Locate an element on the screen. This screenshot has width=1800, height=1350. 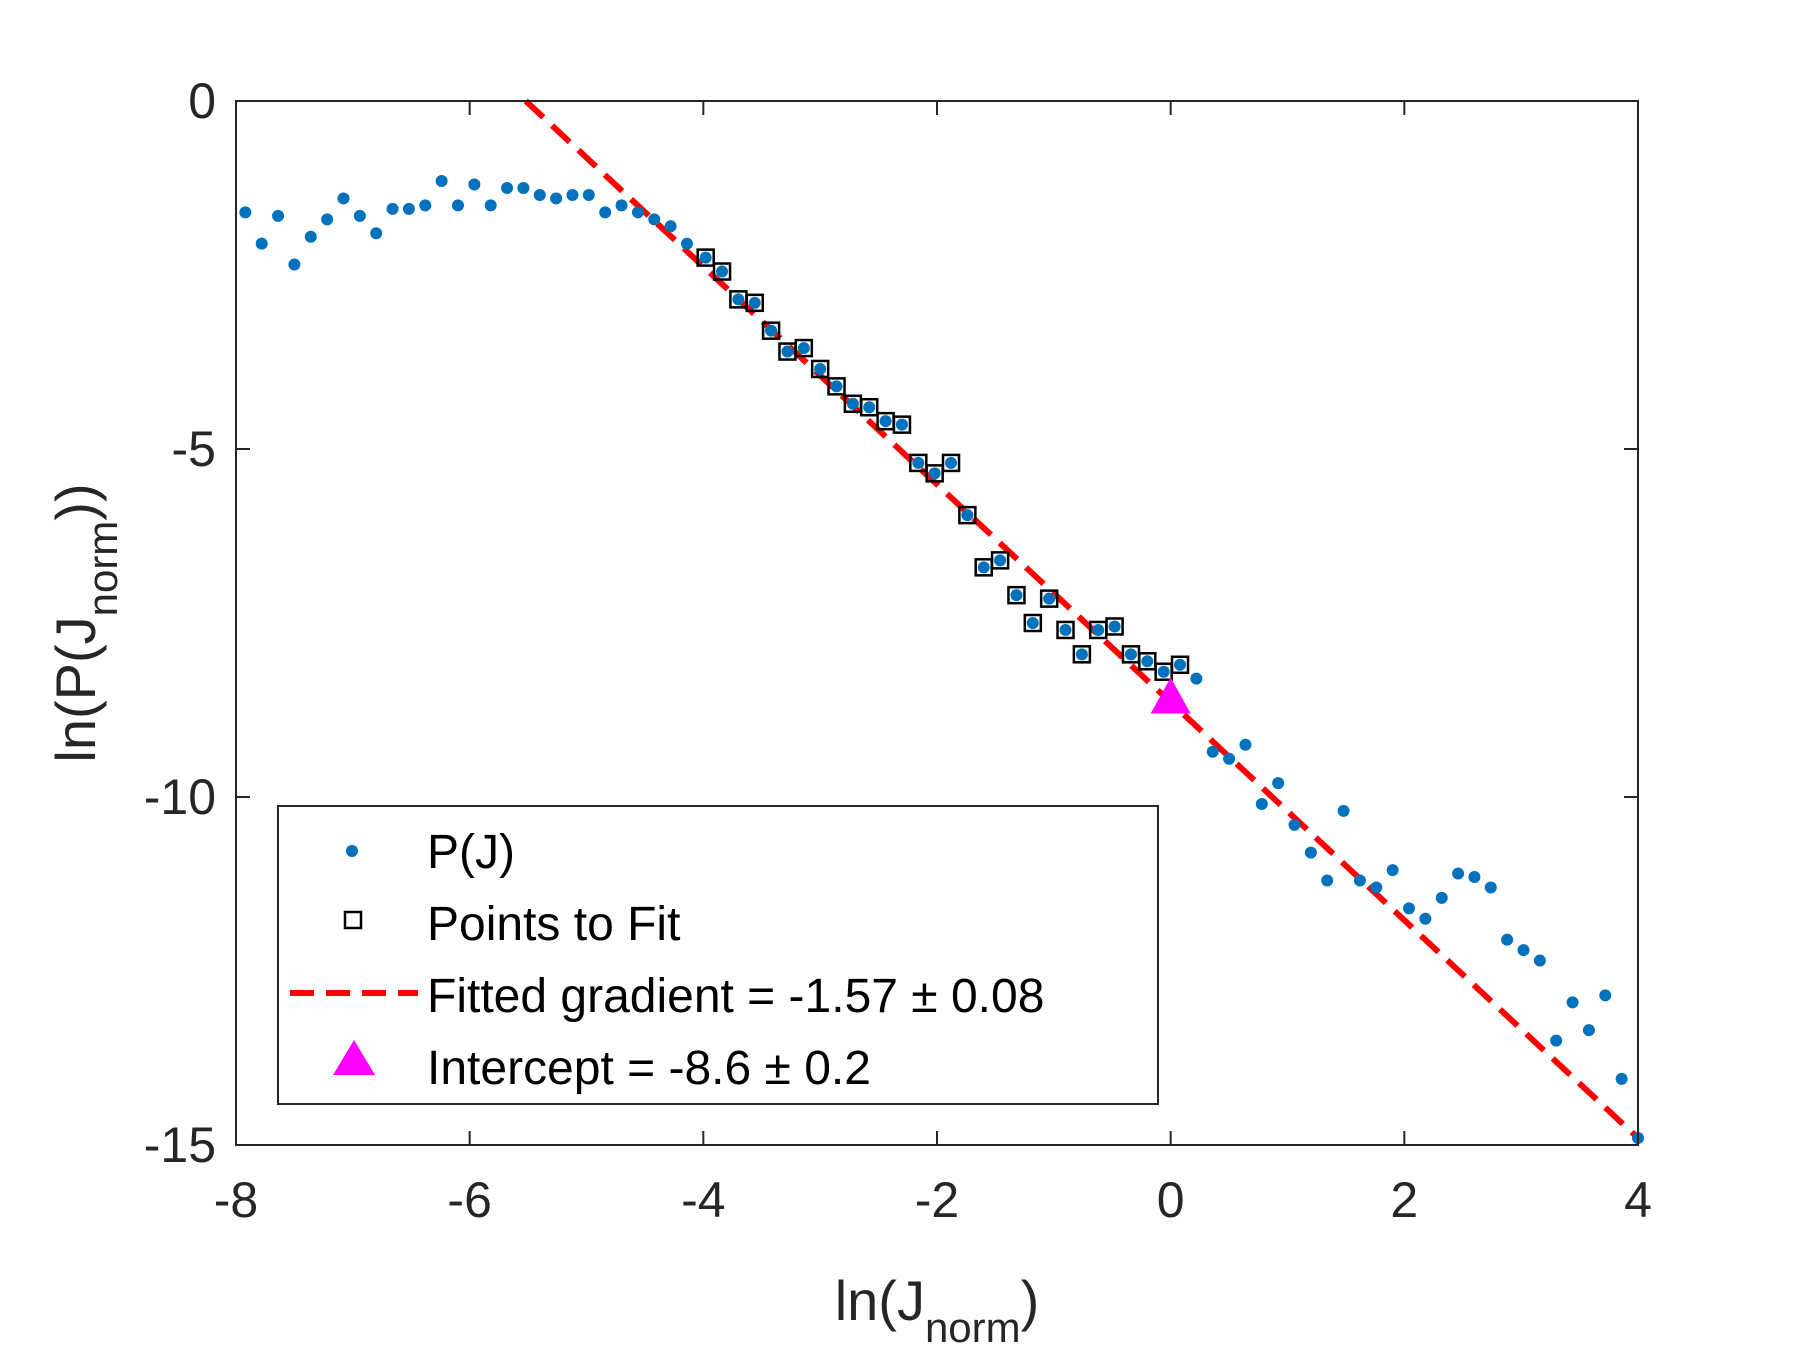
legend-label-points-to-fit: Points to Fit is located at coordinates (553, 924).